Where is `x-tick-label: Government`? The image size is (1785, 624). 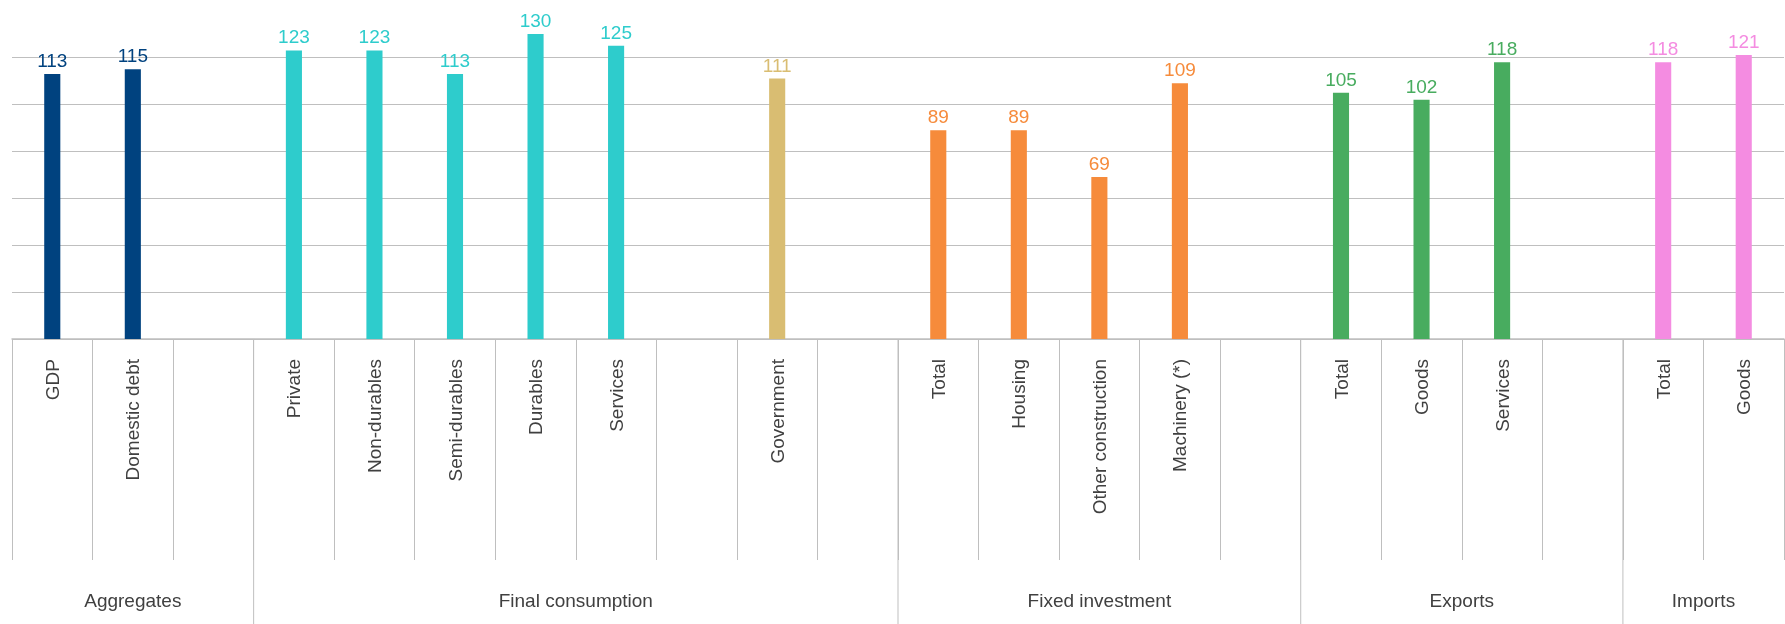
x-tick-label: Government is located at coordinates (777, 411).